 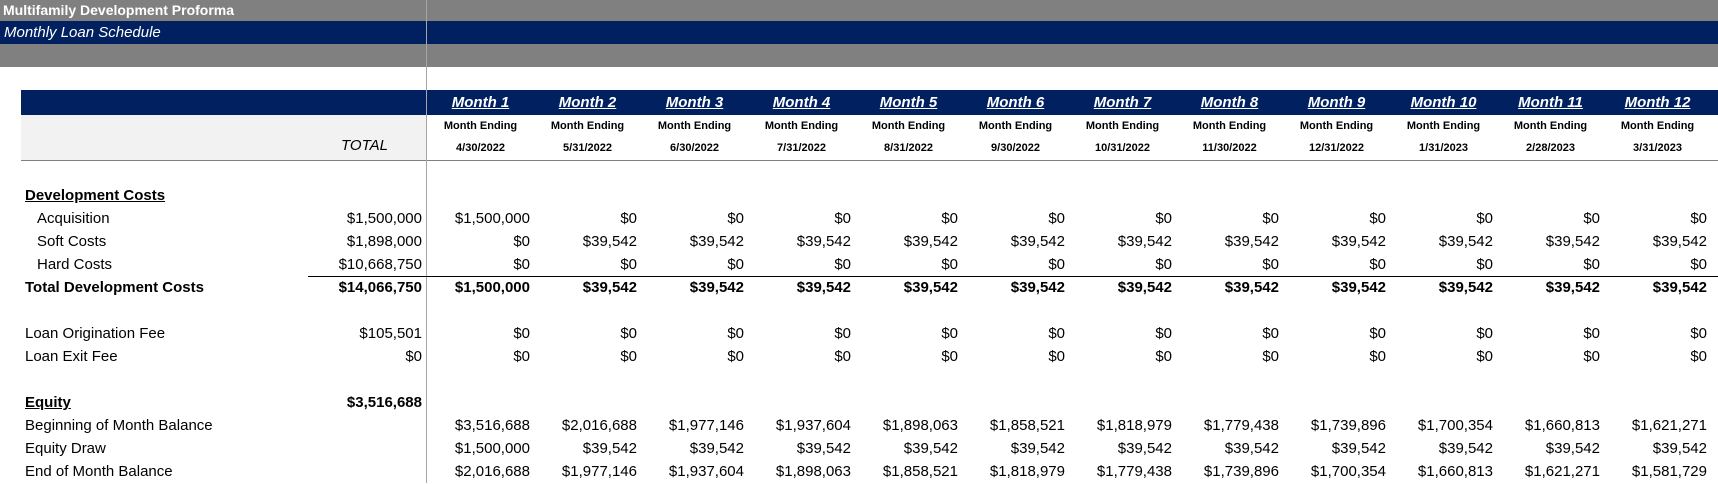 I want to click on table-cell: $1,581,729, so click(x=1669, y=471).